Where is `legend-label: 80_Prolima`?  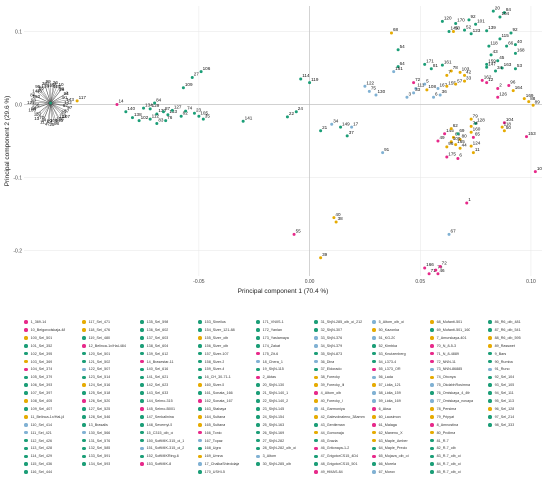 legend-label: 80_Prolima is located at coordinates (446, 432).